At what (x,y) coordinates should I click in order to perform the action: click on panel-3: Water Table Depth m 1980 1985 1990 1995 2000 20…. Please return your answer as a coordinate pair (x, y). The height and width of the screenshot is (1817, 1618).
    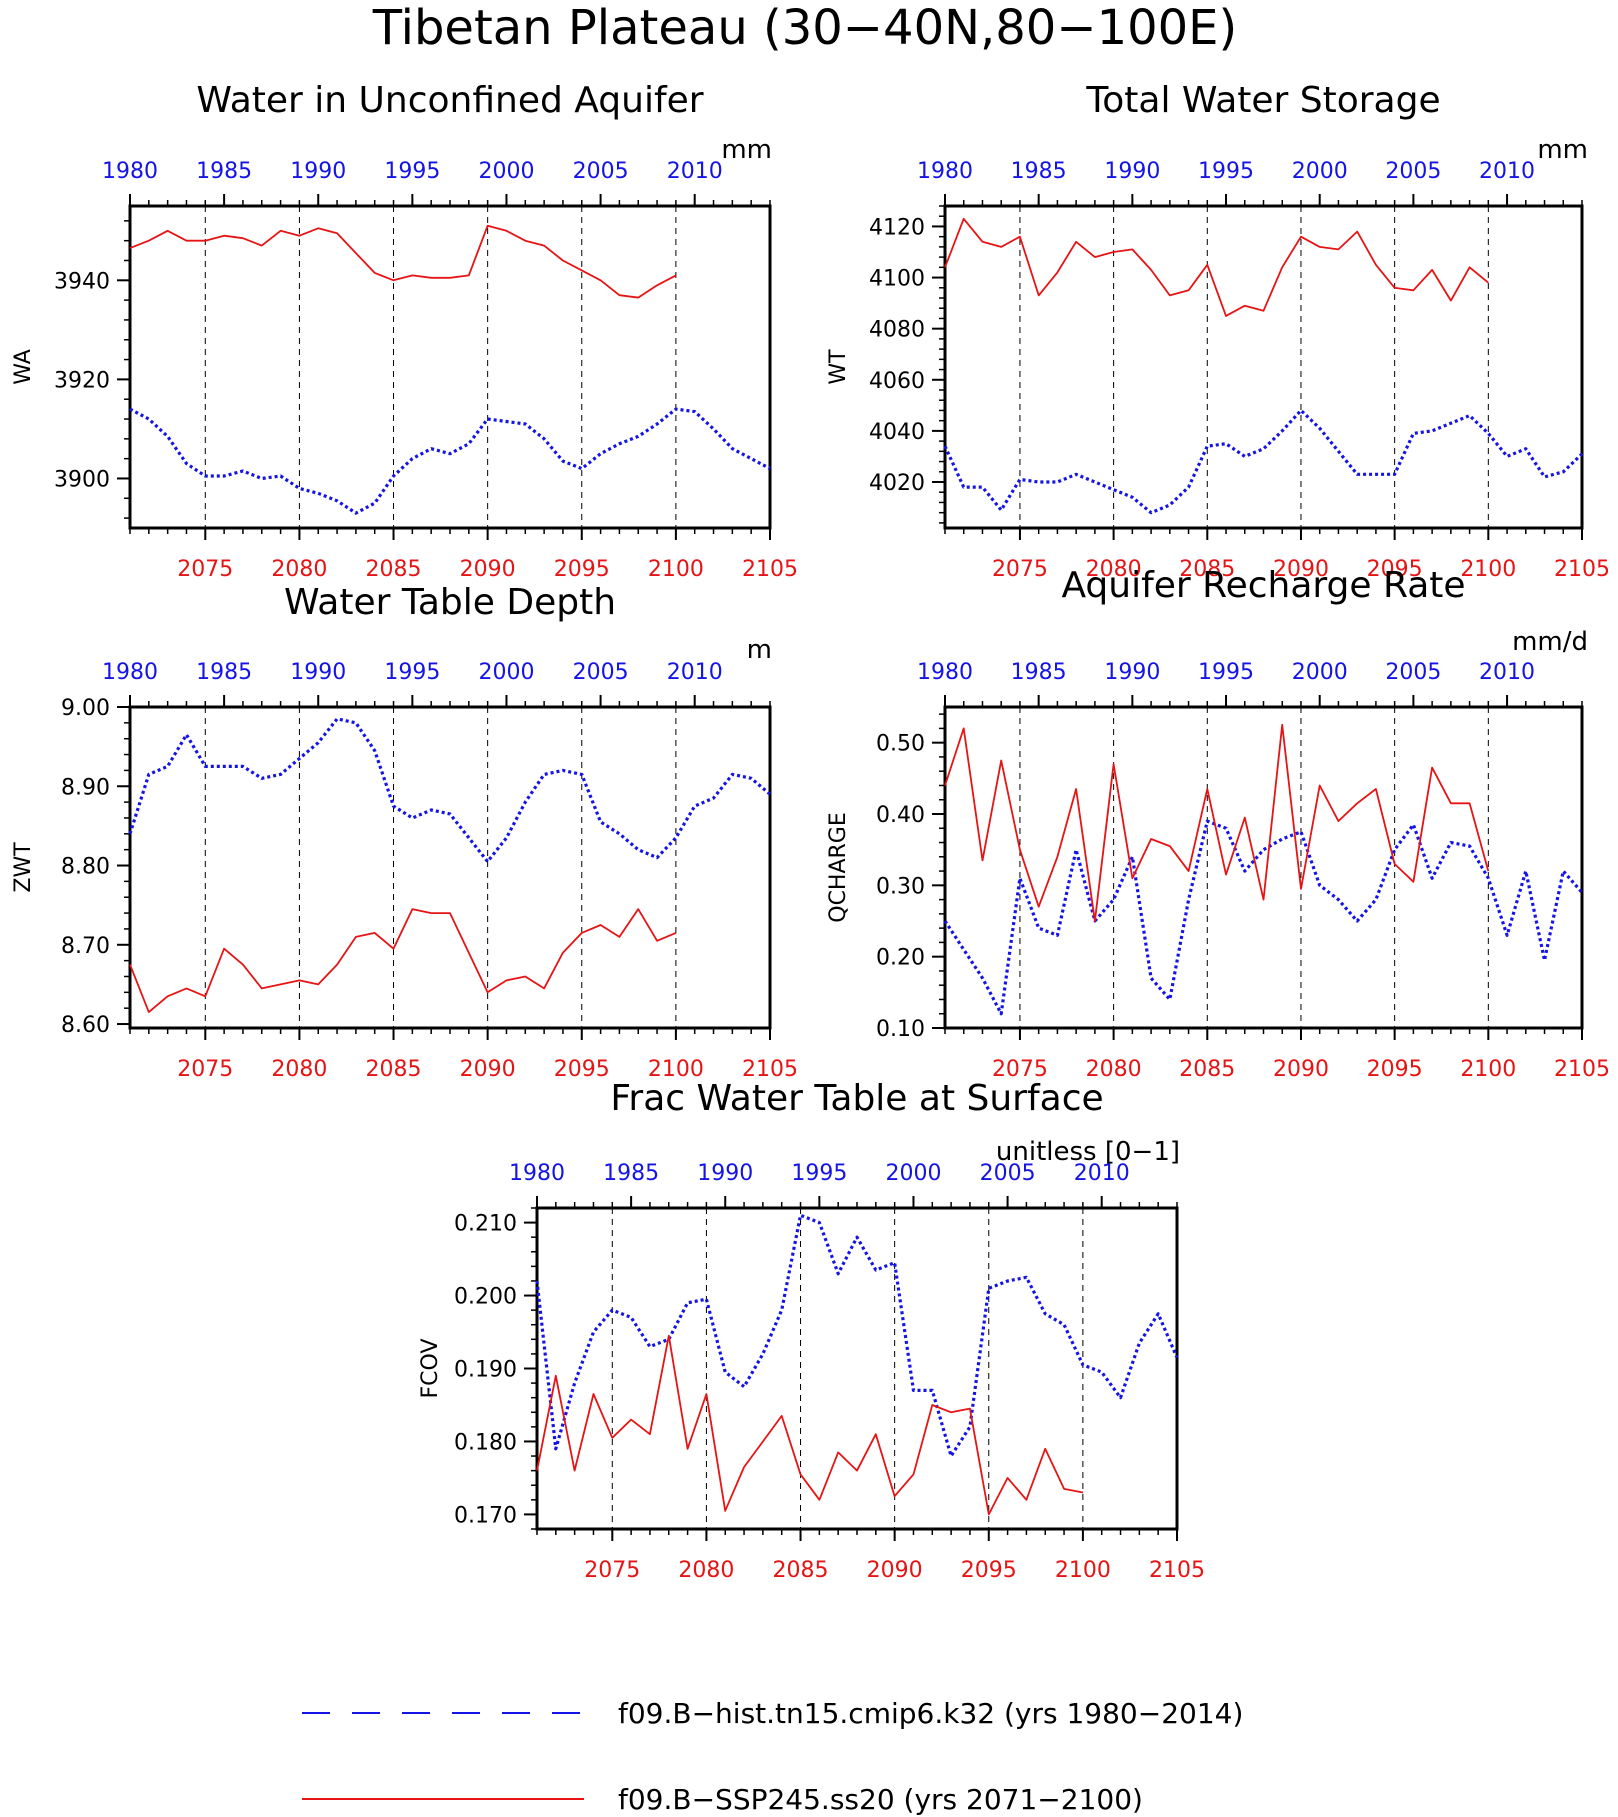
    Looking at the image, I should click on (404, 832).